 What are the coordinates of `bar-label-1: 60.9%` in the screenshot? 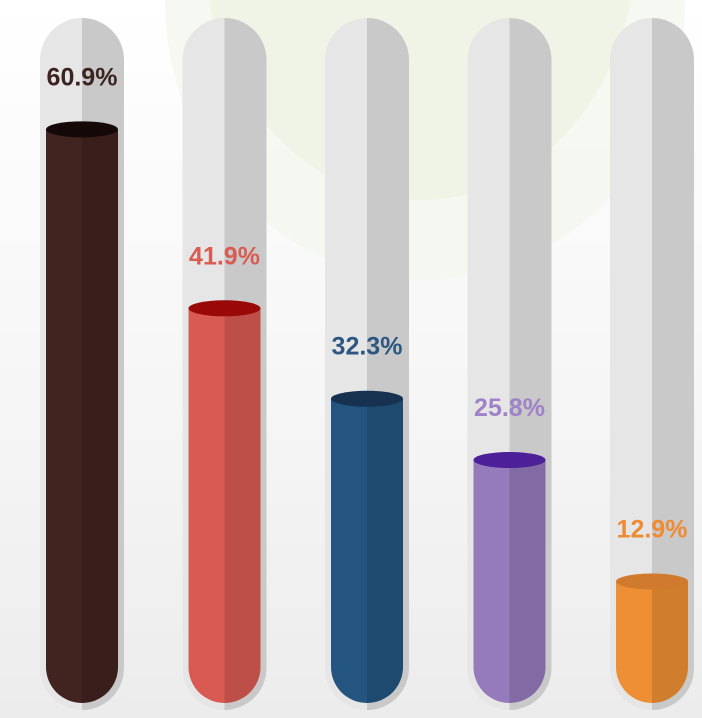 It's located at (82, 77).